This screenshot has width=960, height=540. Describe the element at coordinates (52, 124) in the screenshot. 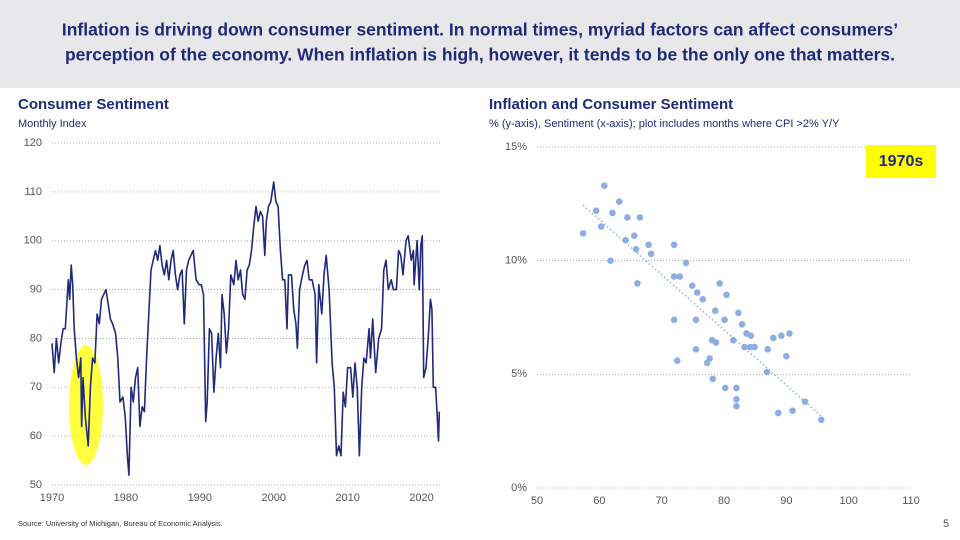

I see `chart-subtitle: Monthly Index` at that location.